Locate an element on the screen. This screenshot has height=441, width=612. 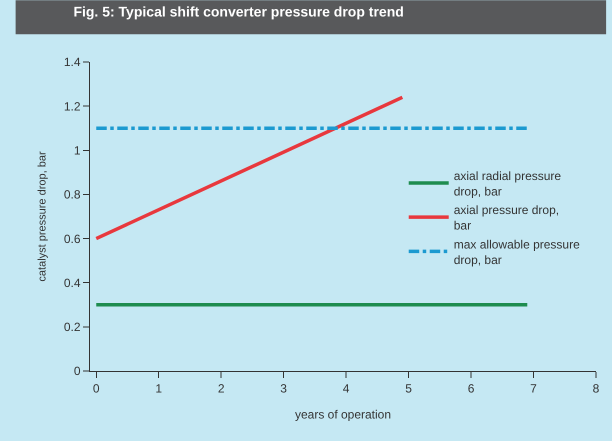
chart-title: Fig. 5: Typical shift converter pressure drop trend is located at coordinates (238, 11).